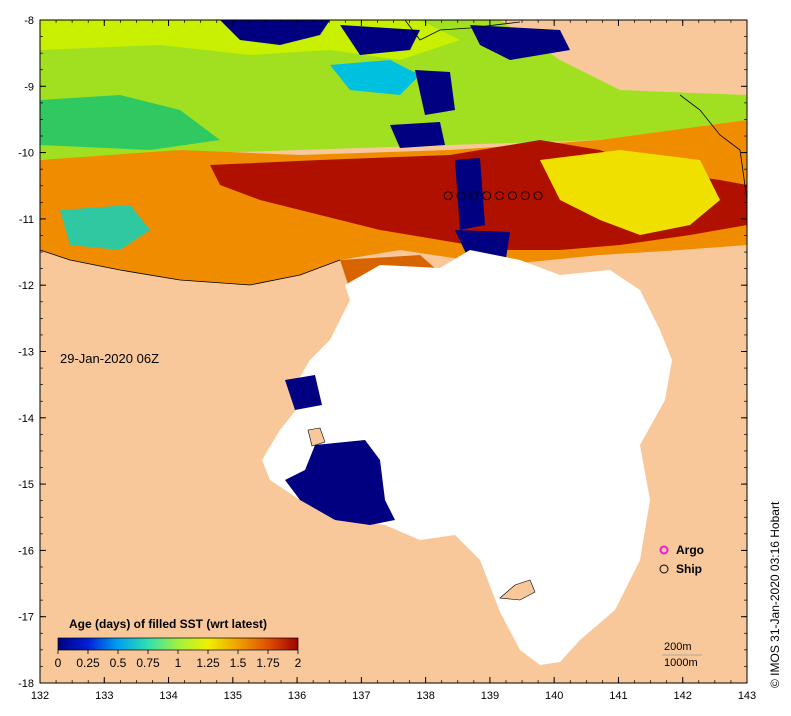  I want to click on colorbar-tick-label: 0, so click(58, 663).